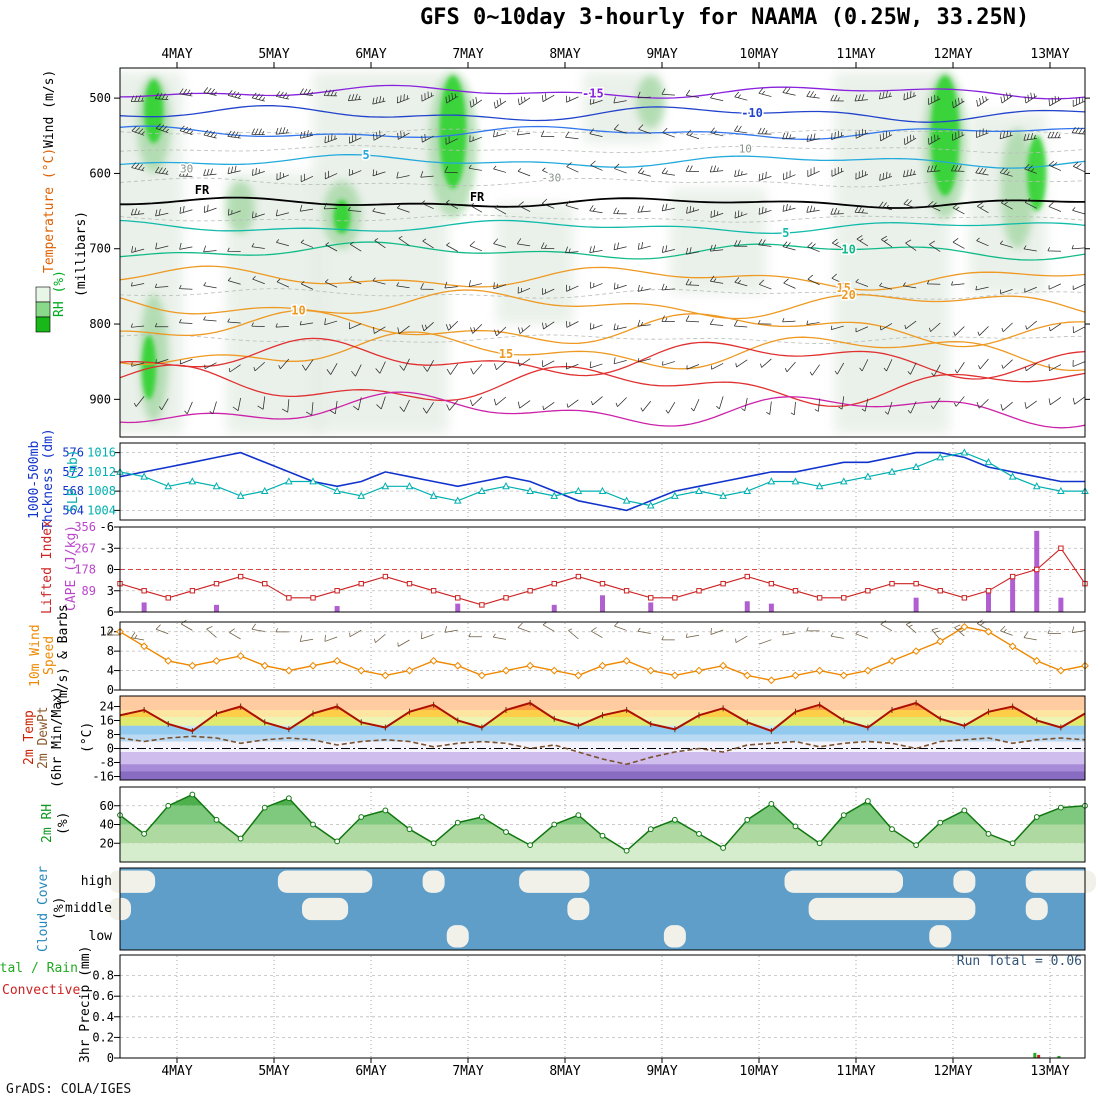 This screenshot has height=1100, width=1100. Describe the element at coordinates (110, 591) in the screenshot. I see `li-tick: 3` at that location.